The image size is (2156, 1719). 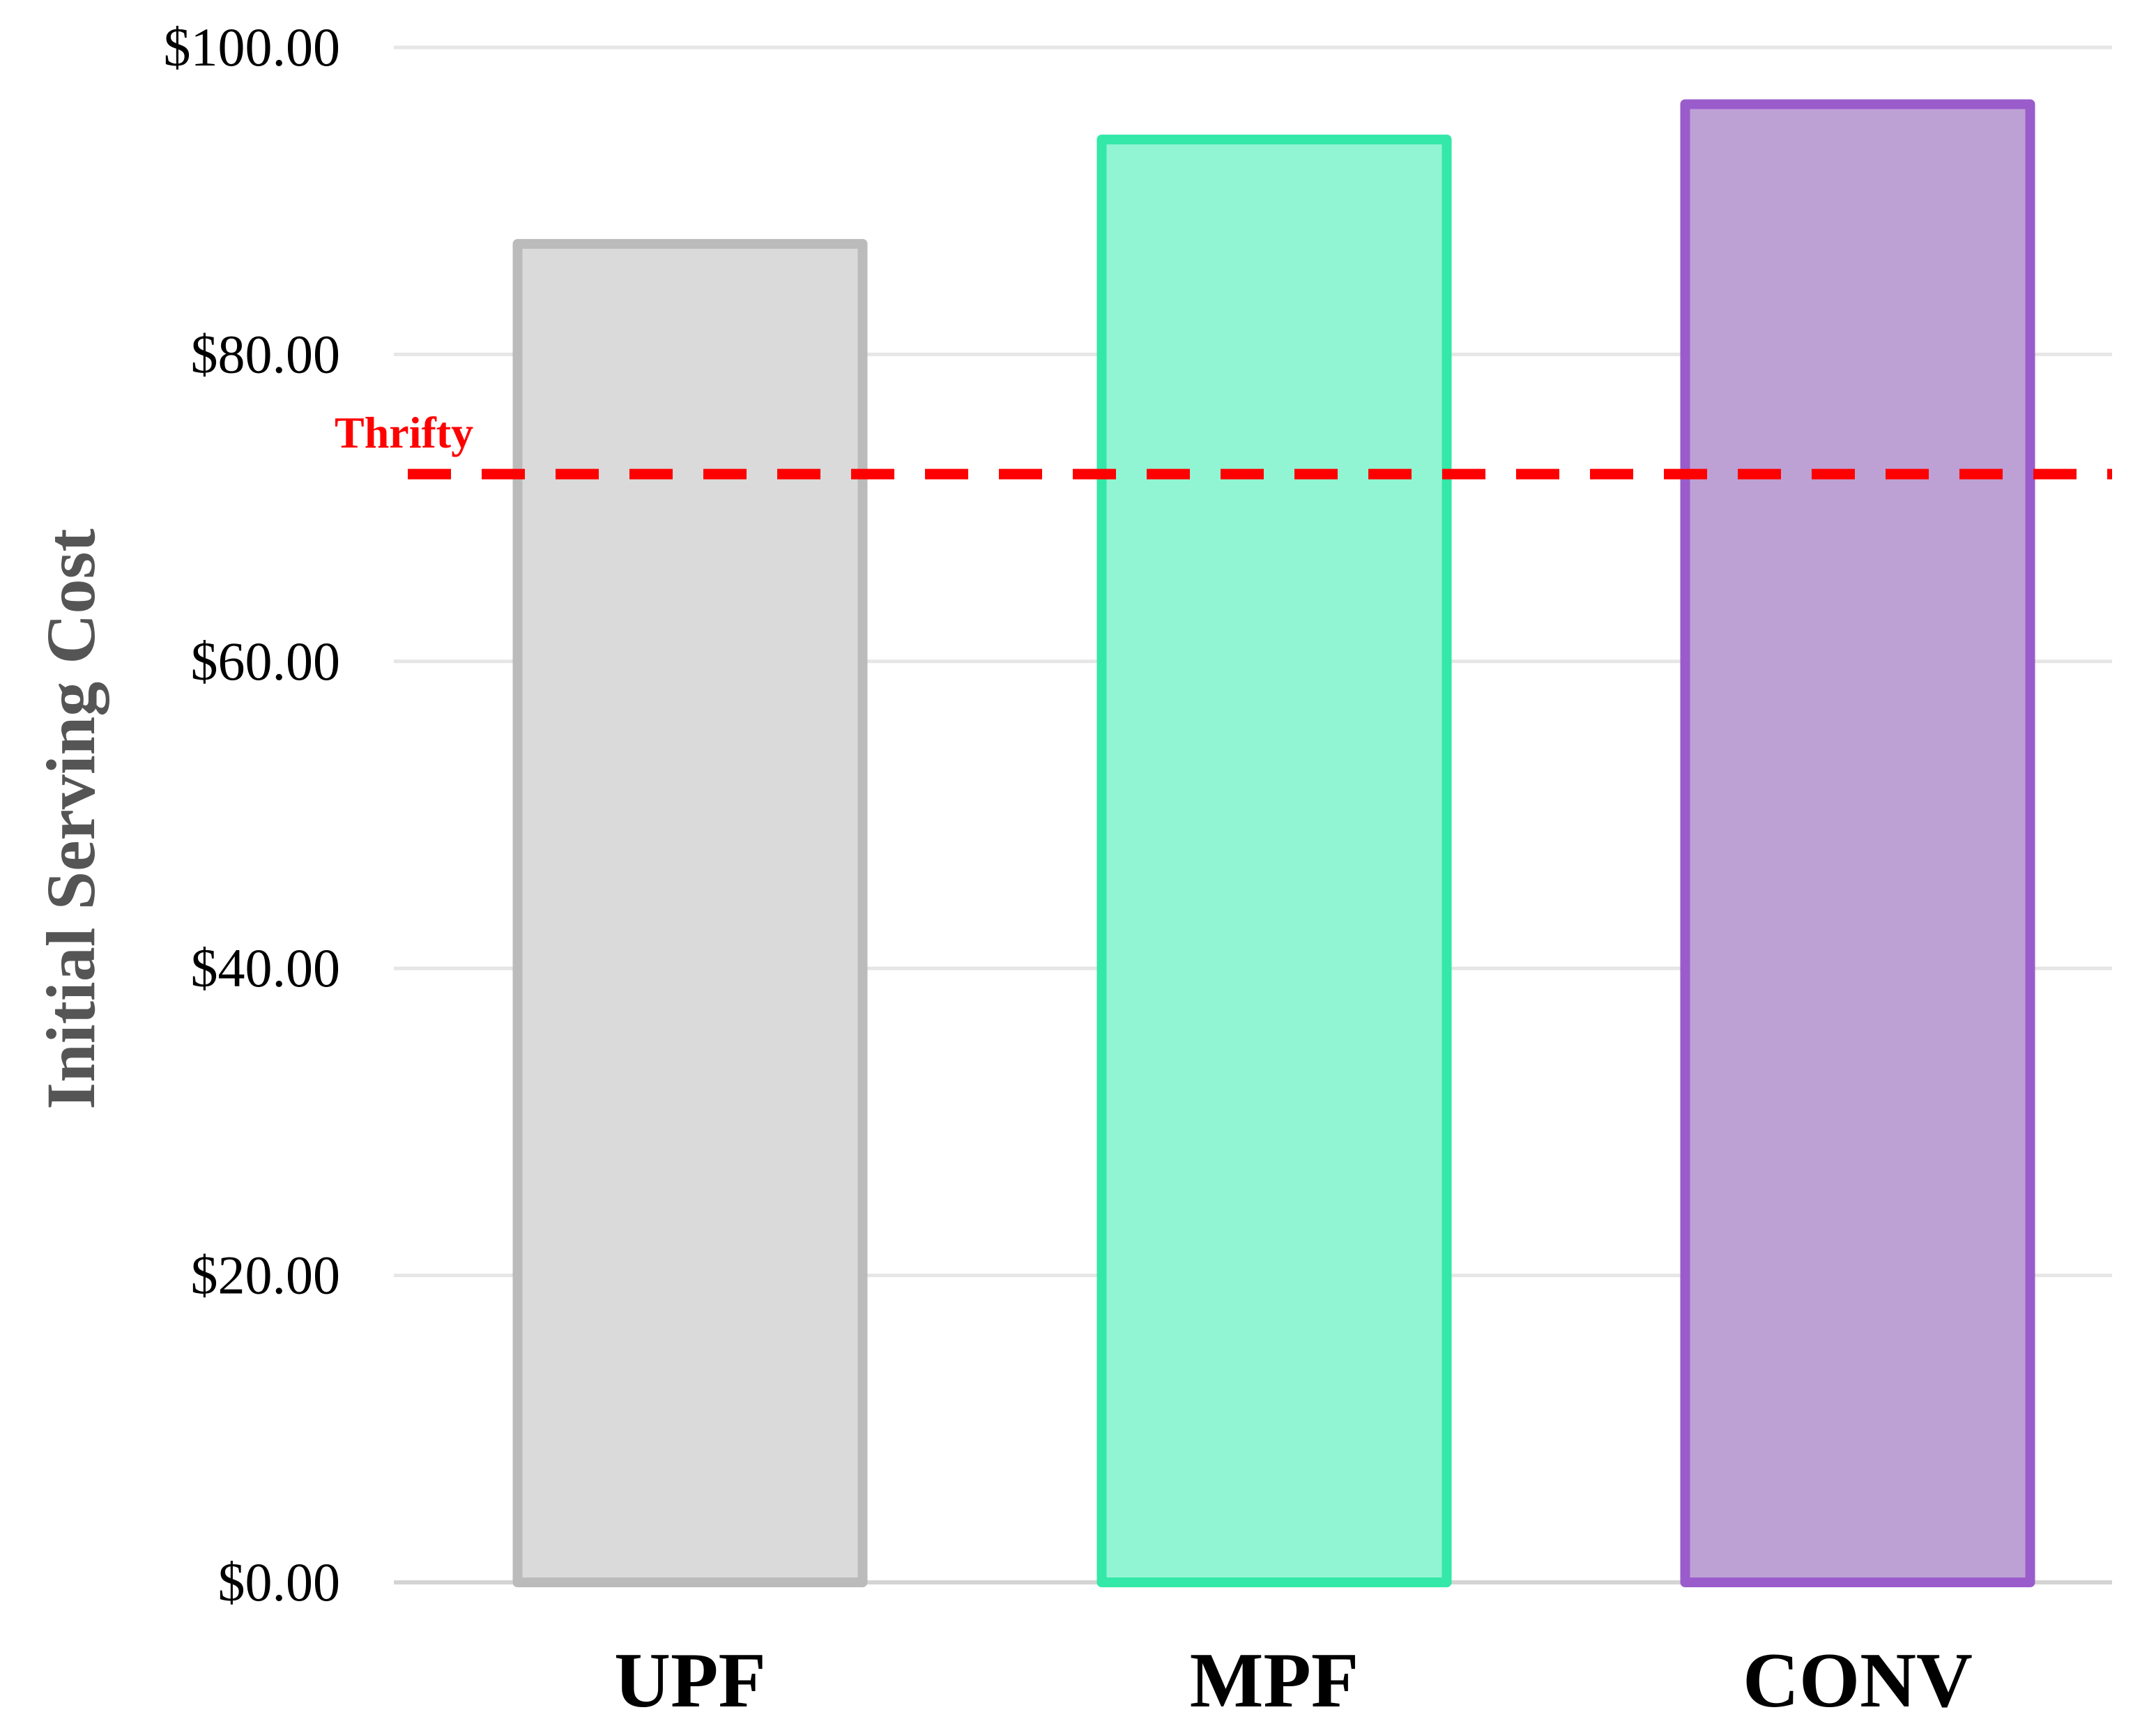 What do you see at coordinates (1223, 444) in the screenshot?
I see `reference-line-group: Thrifty` at bounding box center [1223, 444].